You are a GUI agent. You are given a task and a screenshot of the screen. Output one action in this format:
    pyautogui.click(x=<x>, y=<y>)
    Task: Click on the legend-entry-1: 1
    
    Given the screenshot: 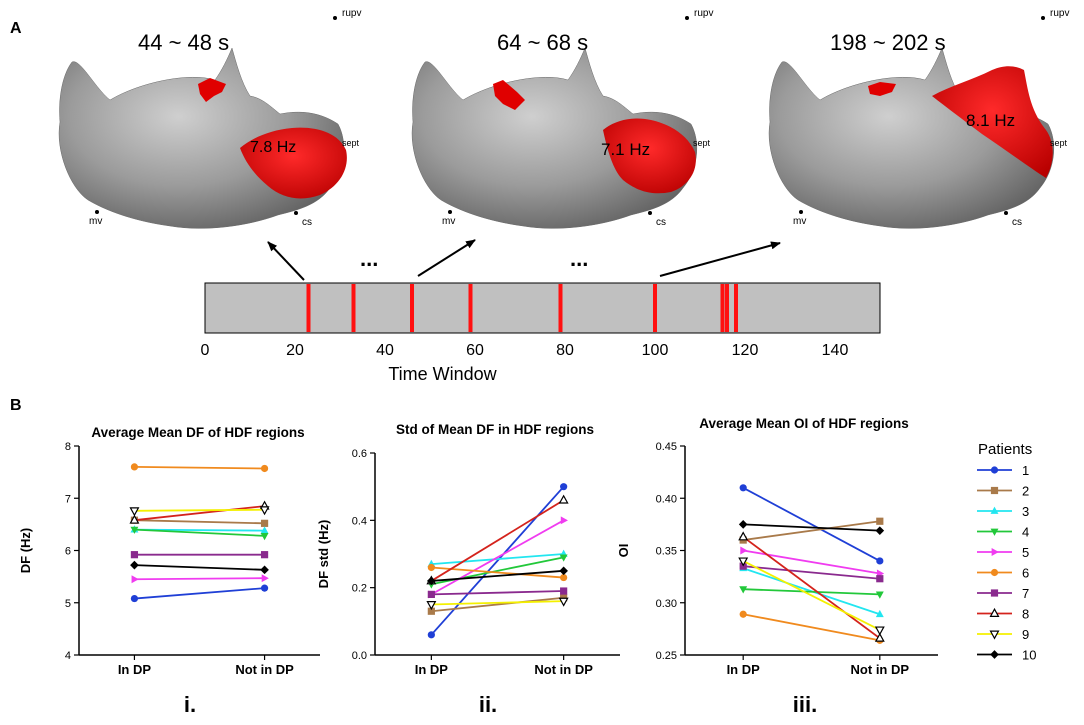 What is the action you would take?
    pyautogui.click(x=1003, y=470)
    